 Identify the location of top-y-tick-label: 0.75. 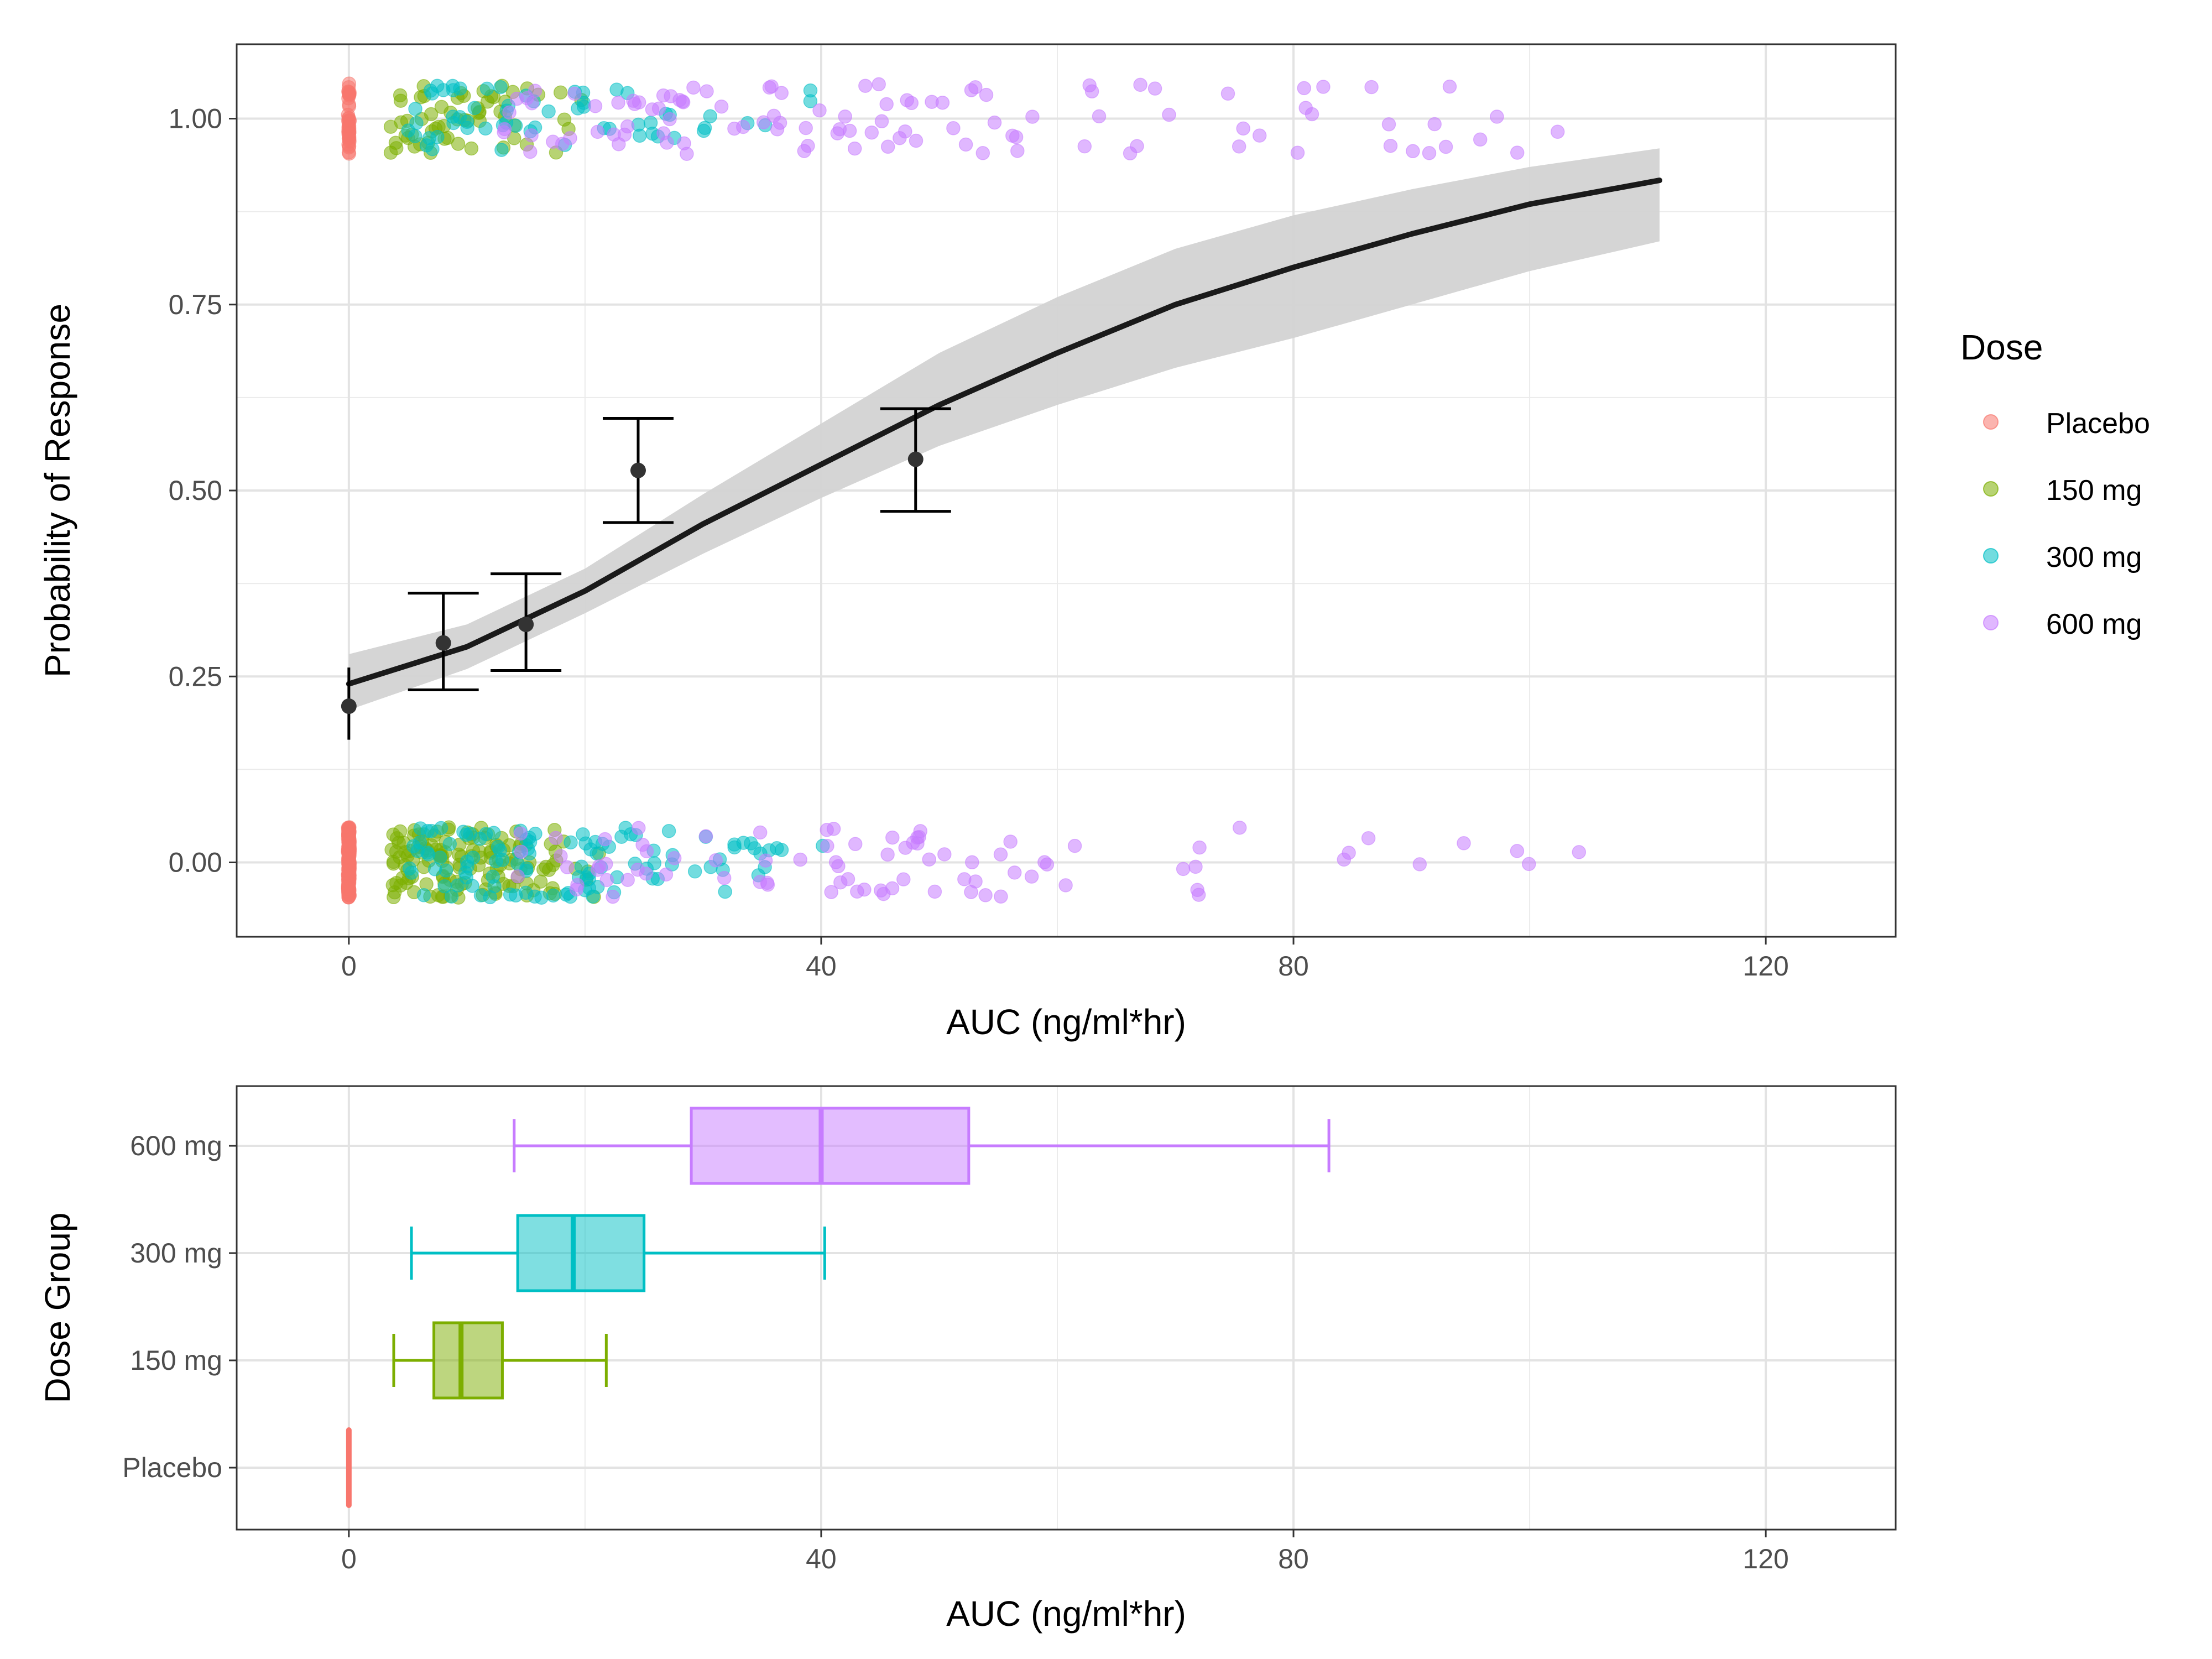
(196, 304).